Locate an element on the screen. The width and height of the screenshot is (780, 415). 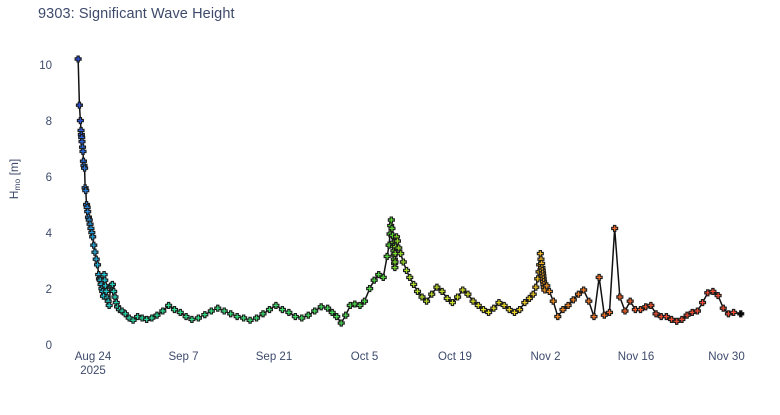
y-tick-label: 8 is located at coordinates (48, 122).